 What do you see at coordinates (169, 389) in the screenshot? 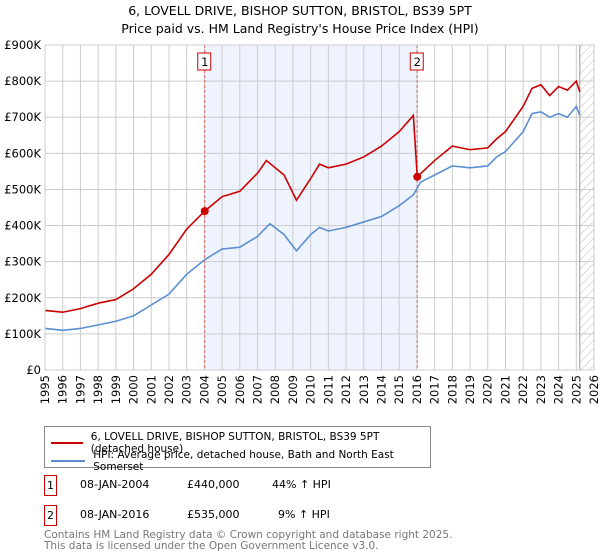
I see `x-tick-label: 2002` at bounding box center [169, 389].